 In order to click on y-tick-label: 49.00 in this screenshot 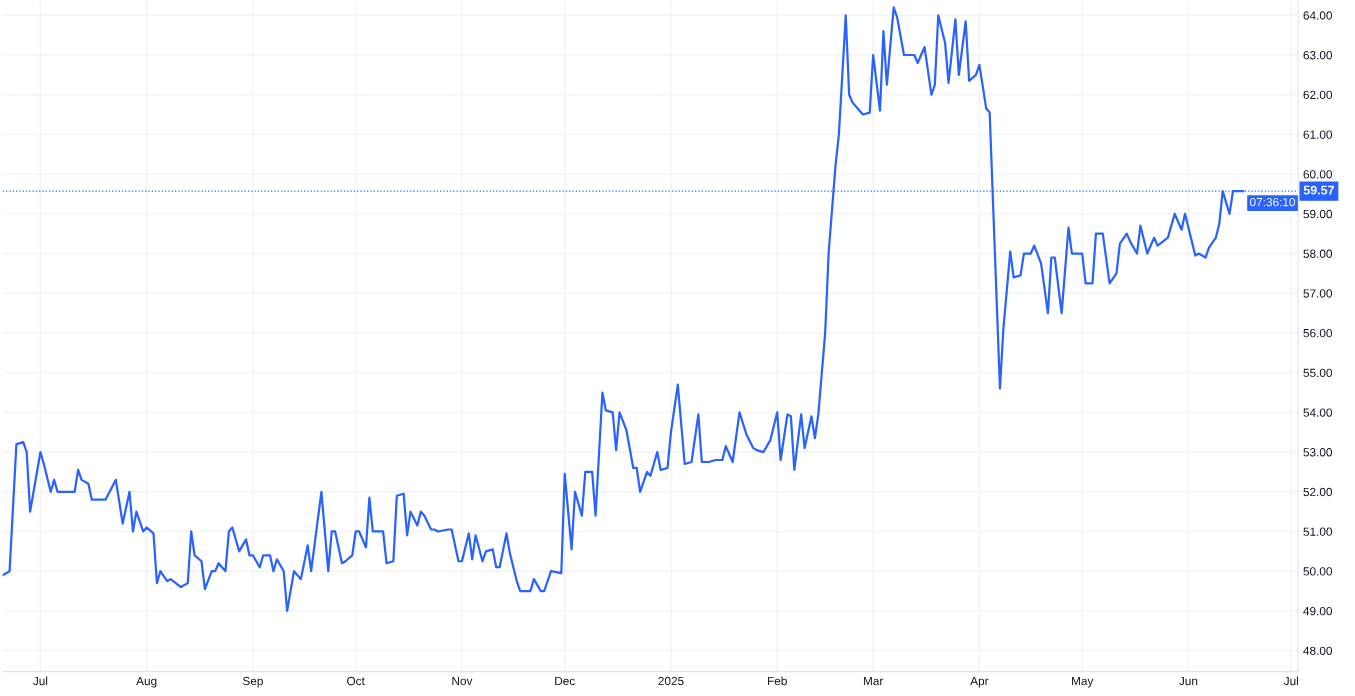, I will do `click(1318, 611)`.